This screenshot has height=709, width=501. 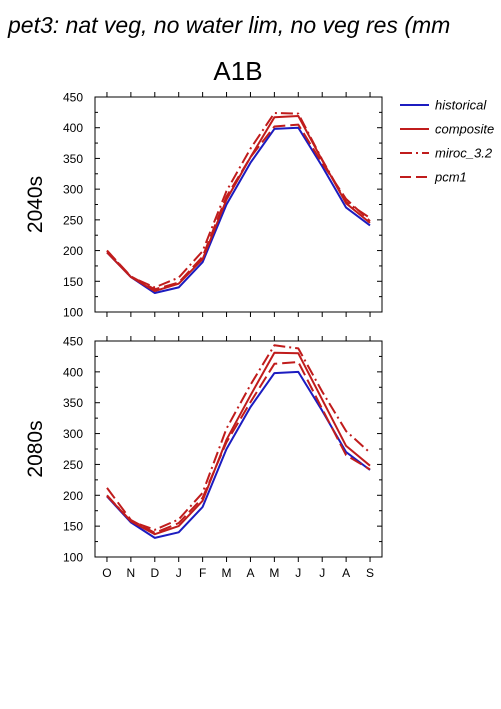 I want to click on panel-label: 2080s, so click(x=35, y=448).